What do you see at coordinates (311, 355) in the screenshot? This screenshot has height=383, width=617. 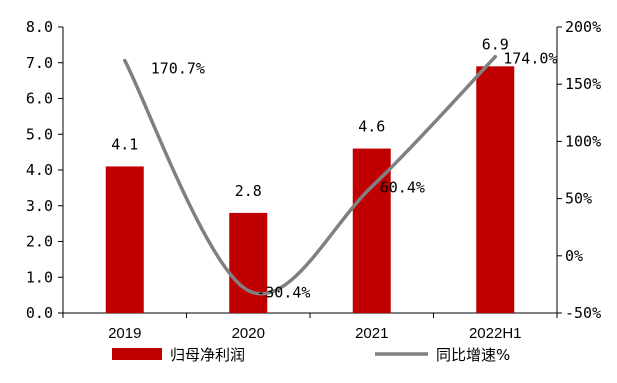 I see `legend: 归母净利润 同比增速%` at bounding box center [311, 355].